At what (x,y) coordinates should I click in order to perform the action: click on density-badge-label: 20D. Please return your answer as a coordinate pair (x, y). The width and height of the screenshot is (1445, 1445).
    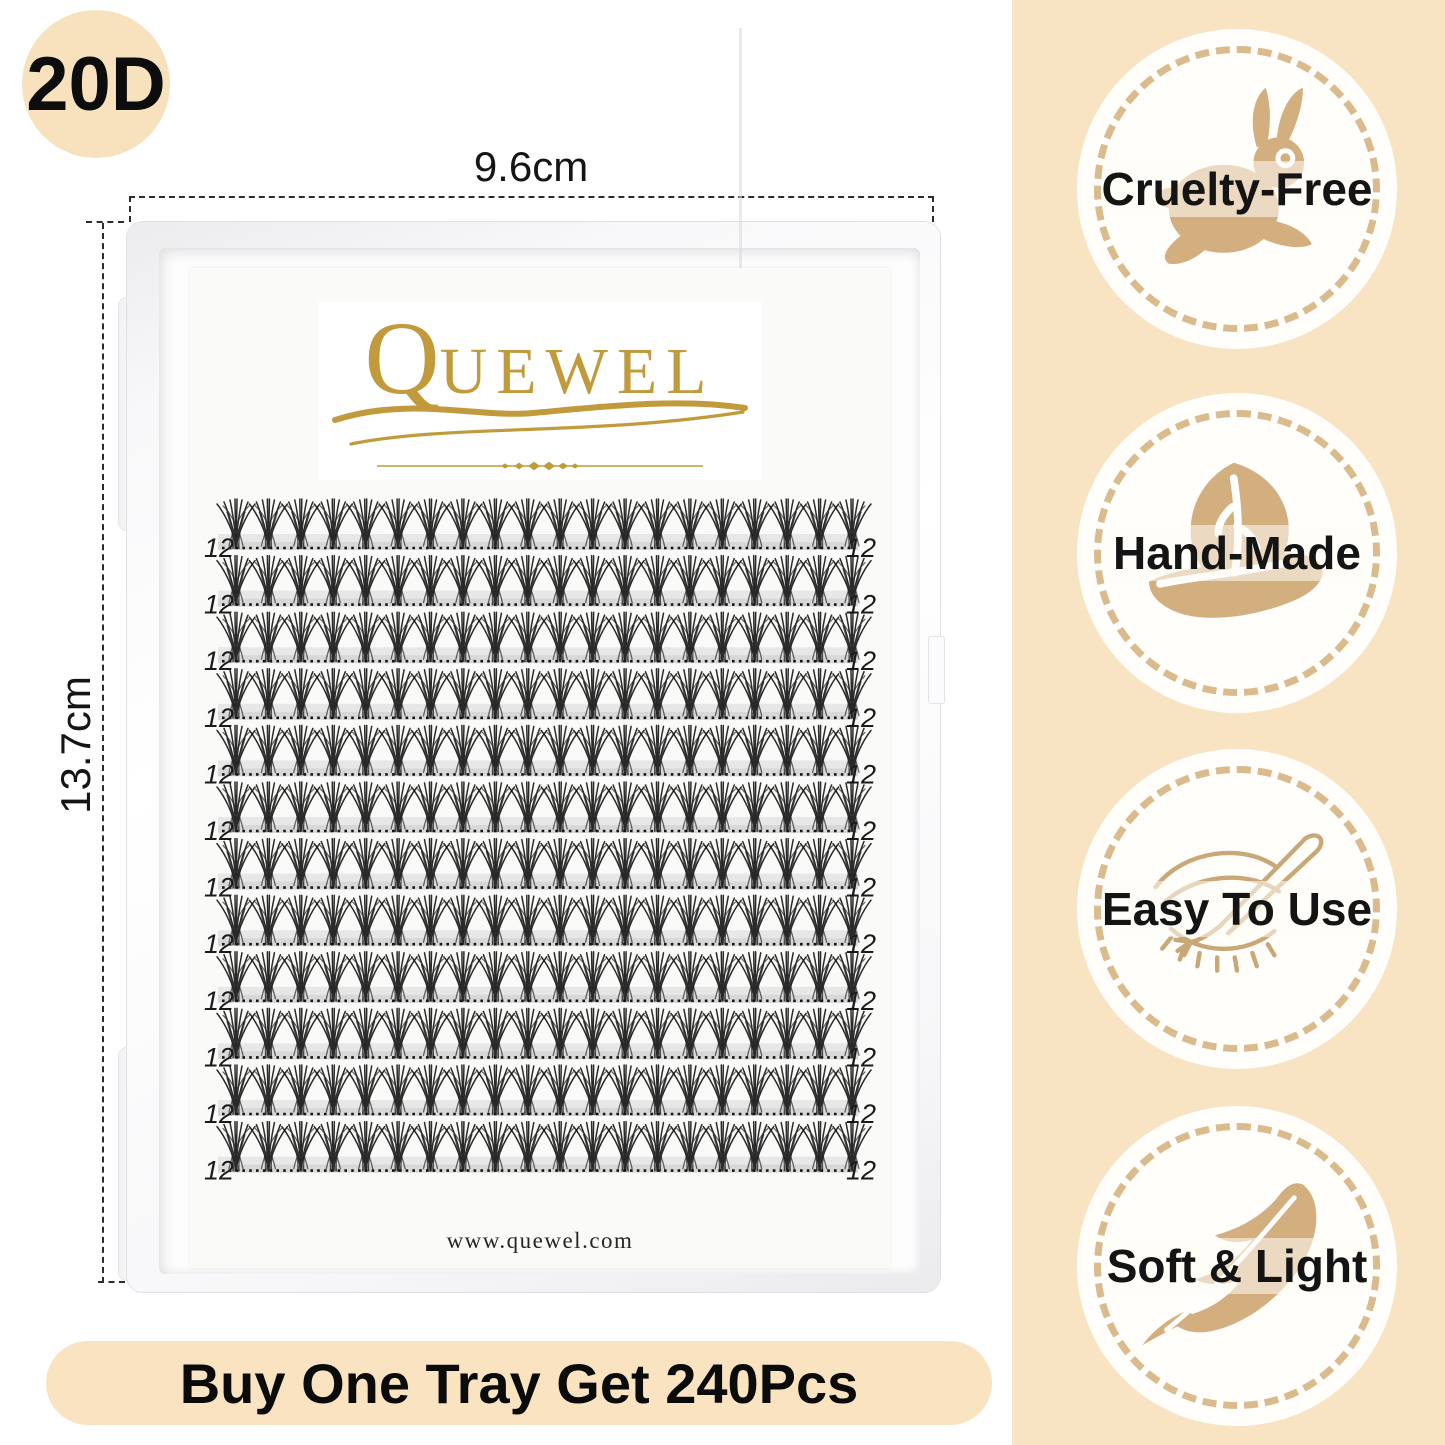
    Looking at the image, I should click on (96, 84).